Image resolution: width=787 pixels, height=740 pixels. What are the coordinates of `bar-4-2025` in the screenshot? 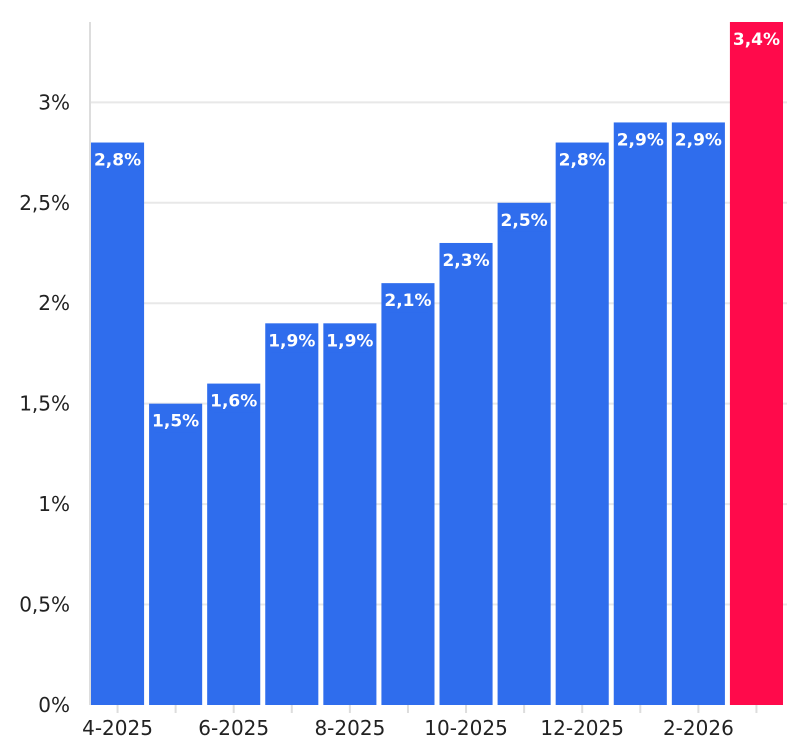 It's located at (118, 423).